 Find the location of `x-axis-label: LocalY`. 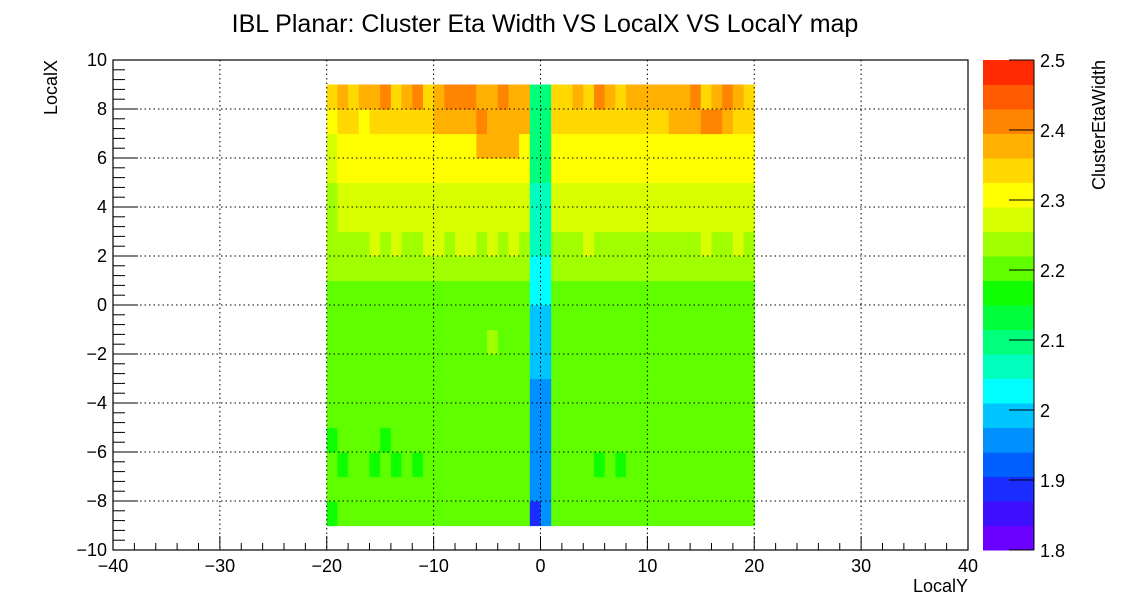

x-axis-label: LocalY is located at coordinates (940, 586).